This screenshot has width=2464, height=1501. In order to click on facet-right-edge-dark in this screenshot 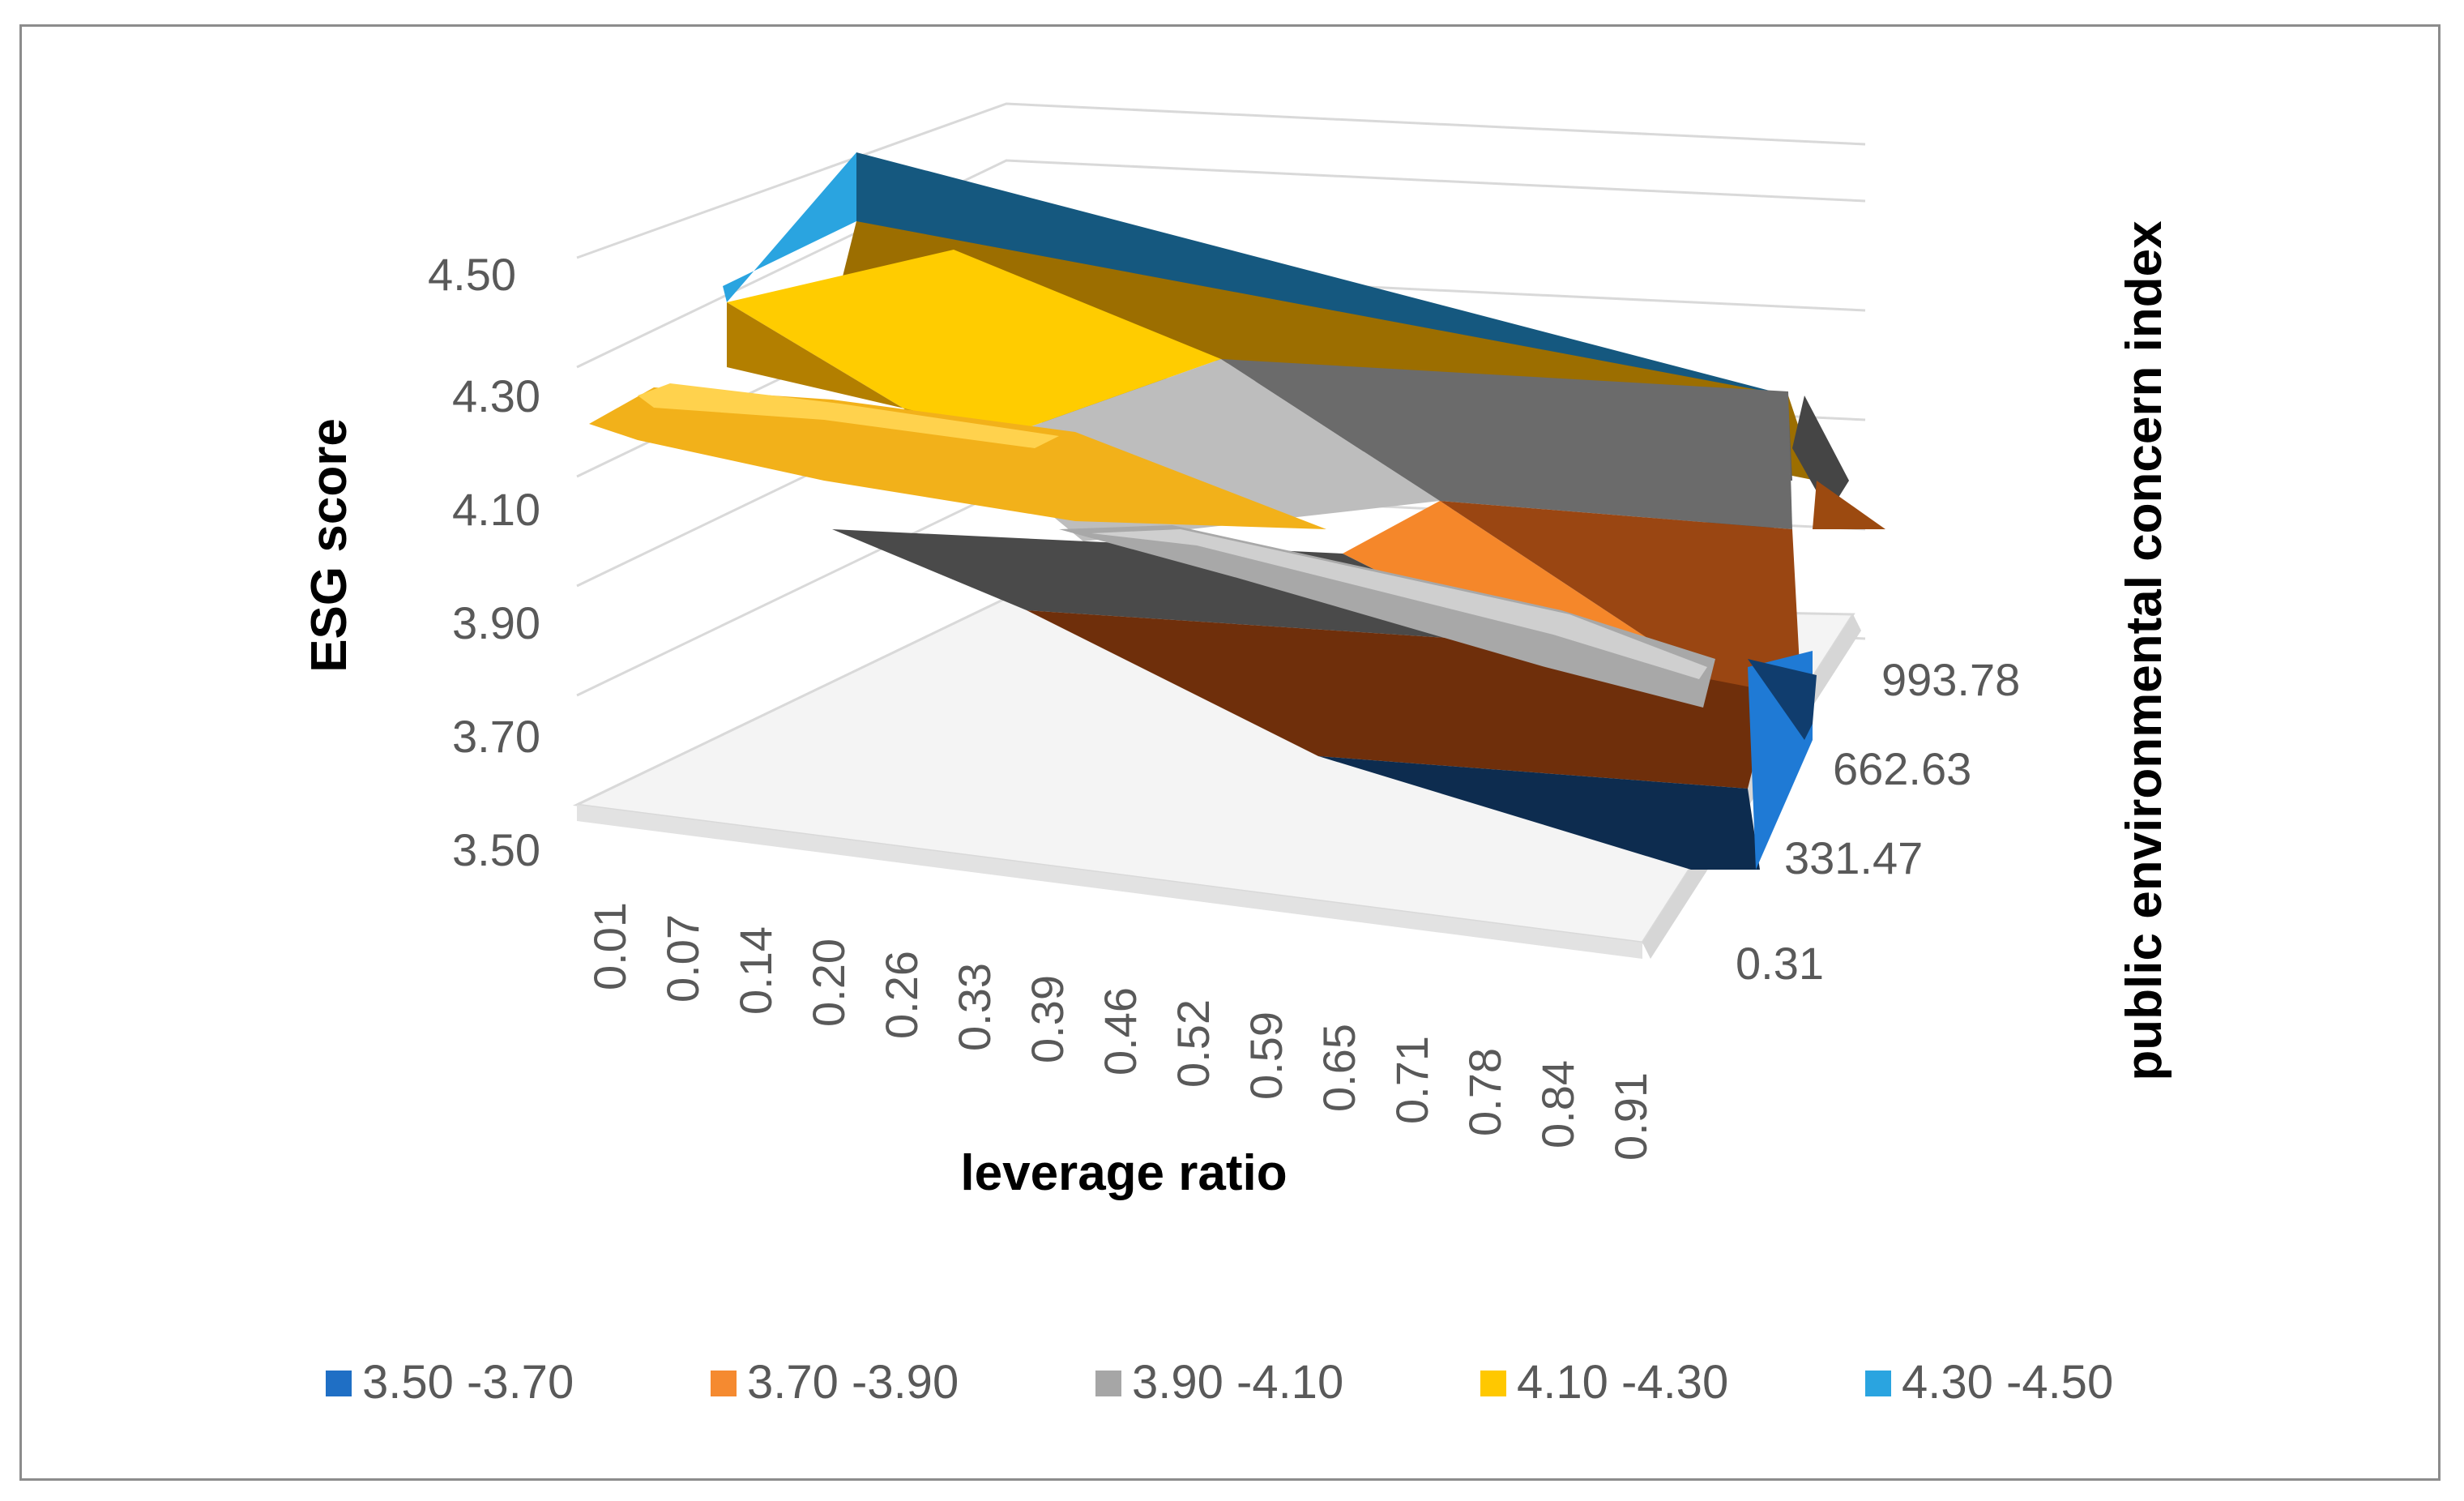, I will do `click(1821, 454)`.